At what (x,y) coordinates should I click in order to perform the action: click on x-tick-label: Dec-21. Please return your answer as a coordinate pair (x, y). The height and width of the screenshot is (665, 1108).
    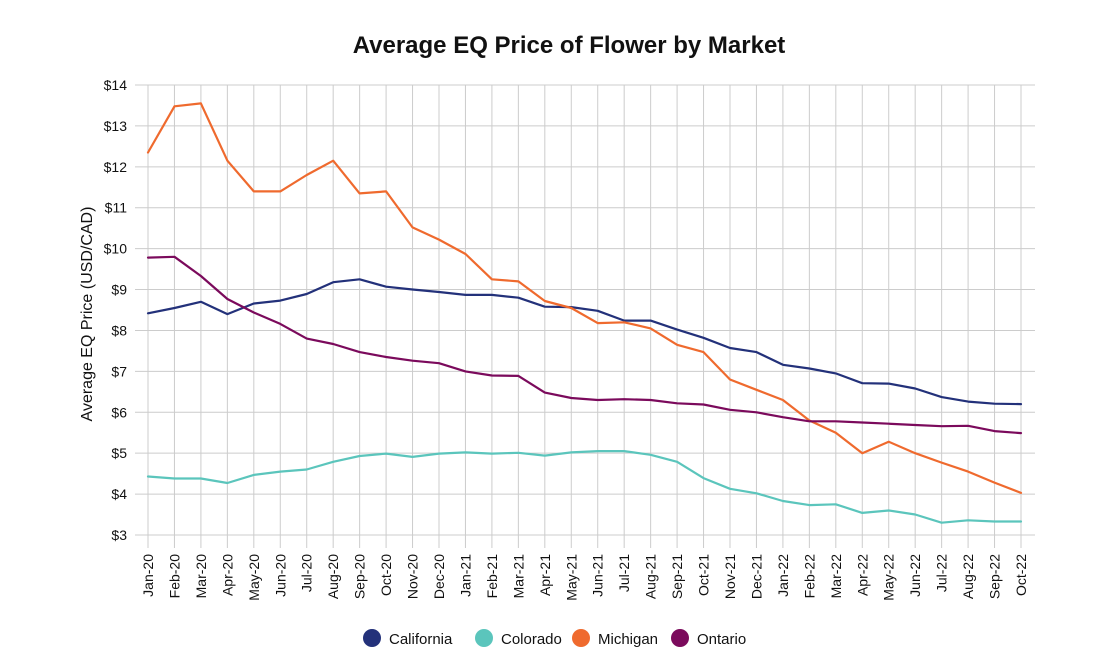
    Looking at the image, I should click on (756, 576).